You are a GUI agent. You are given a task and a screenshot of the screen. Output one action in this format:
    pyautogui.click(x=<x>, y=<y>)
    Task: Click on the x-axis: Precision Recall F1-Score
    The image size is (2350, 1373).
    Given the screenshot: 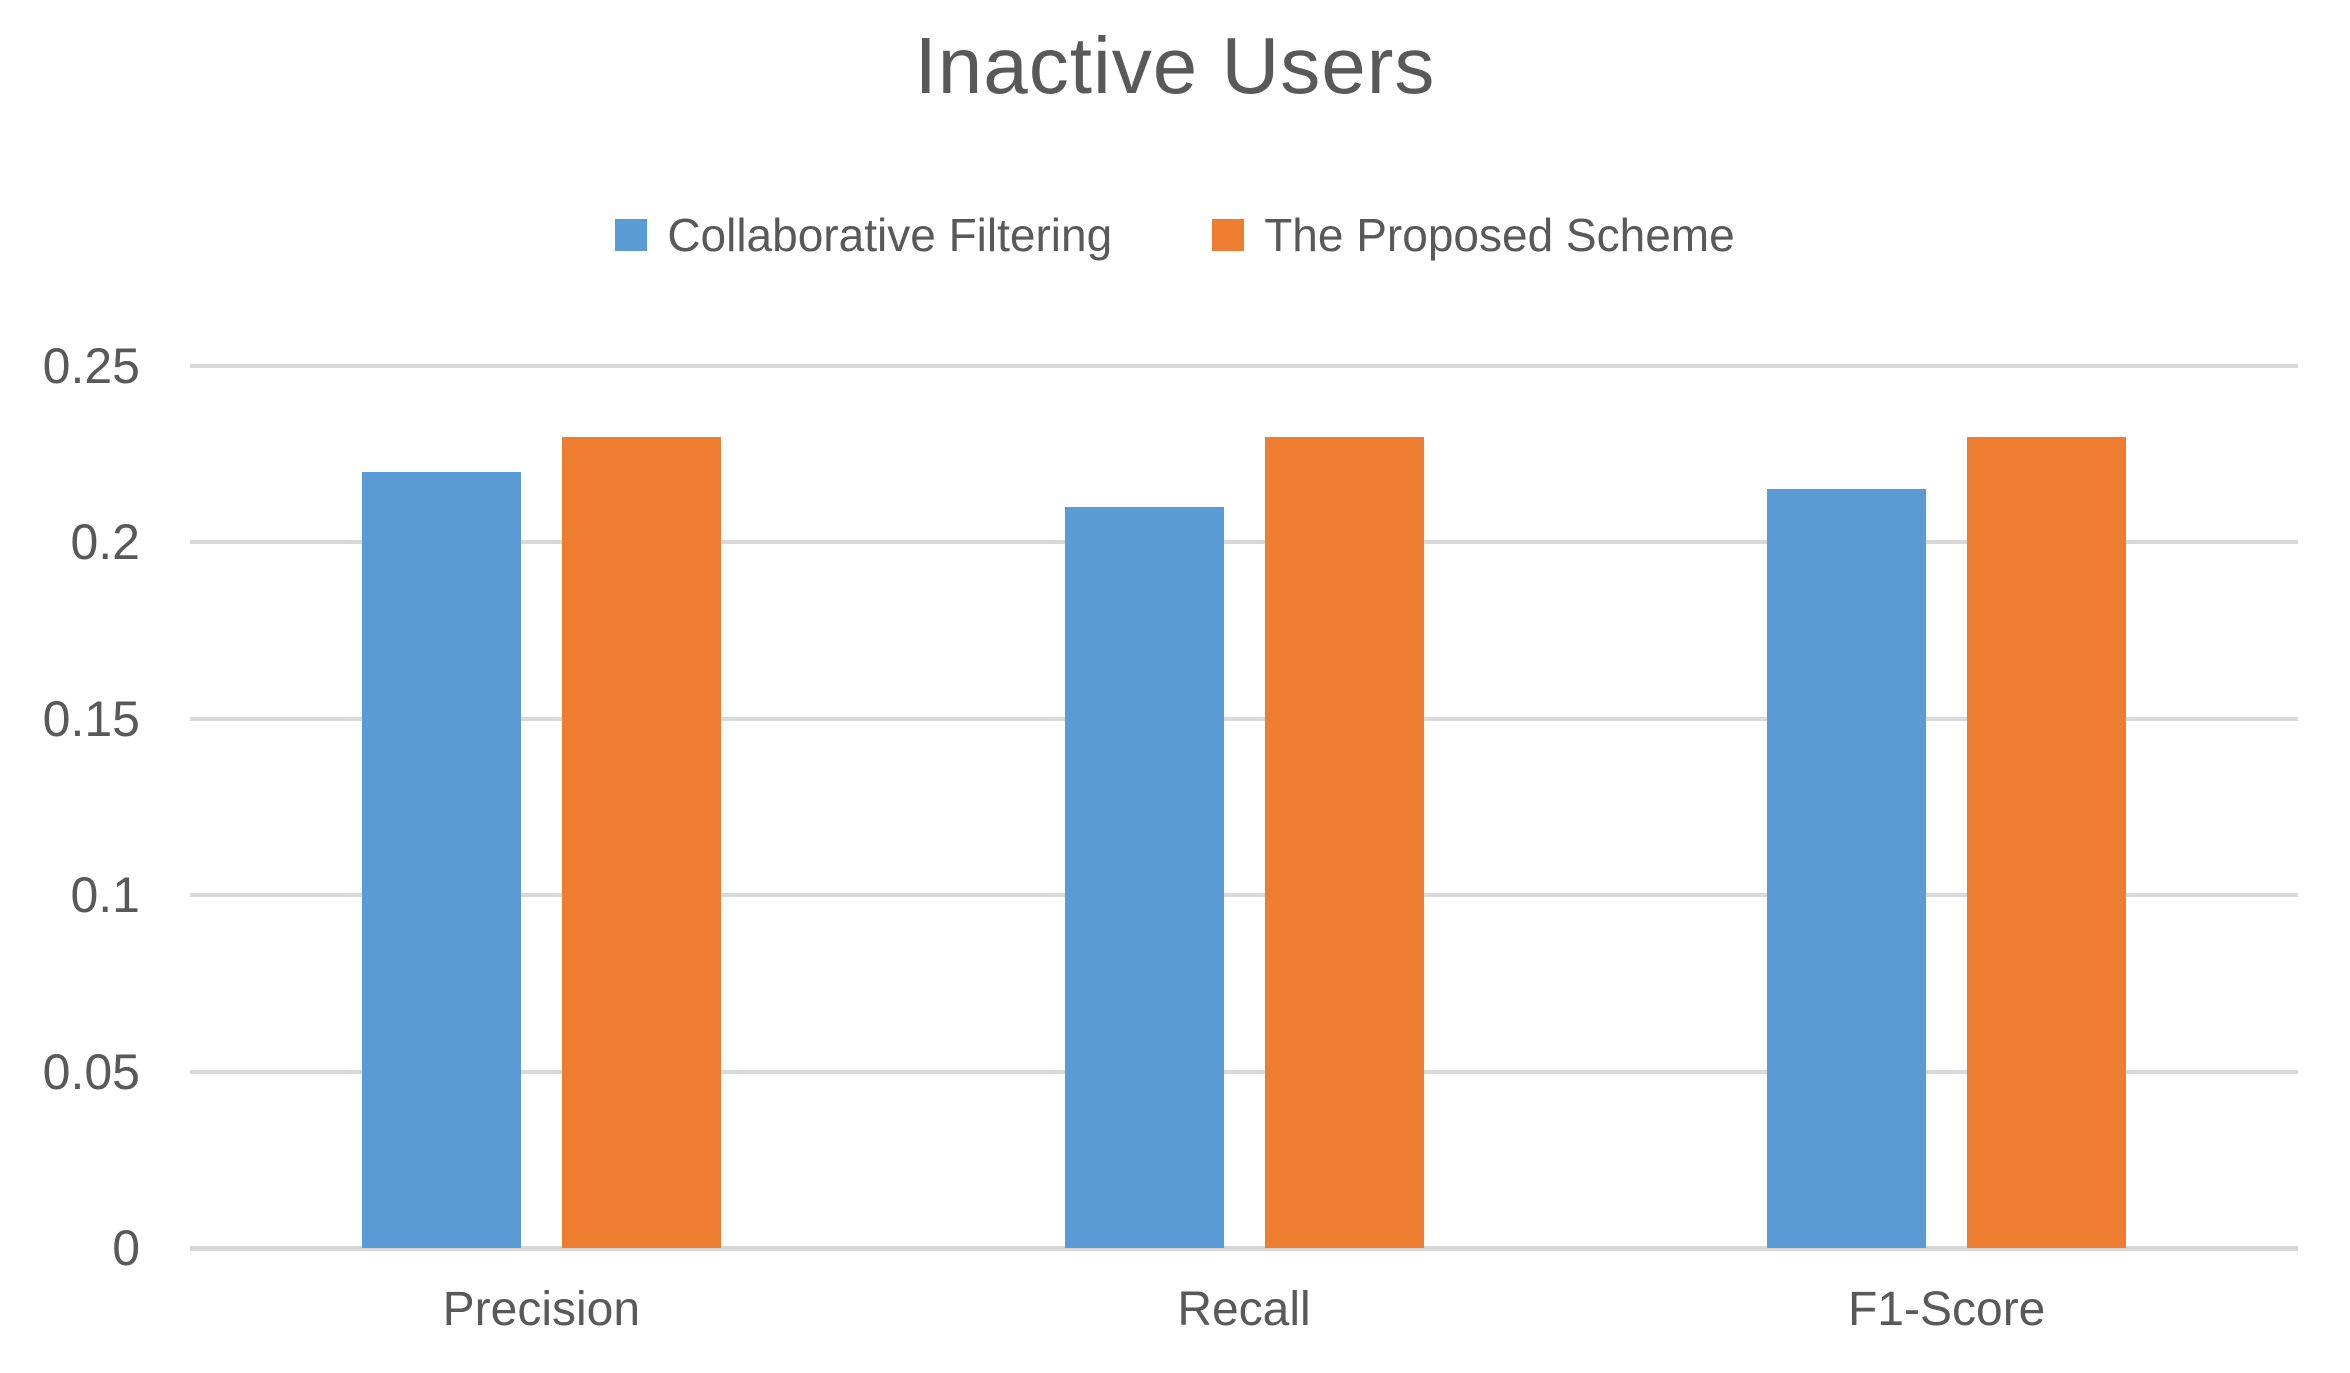 What is the action you would take?
    pyautogui.click(x=1244, y=1309)
    